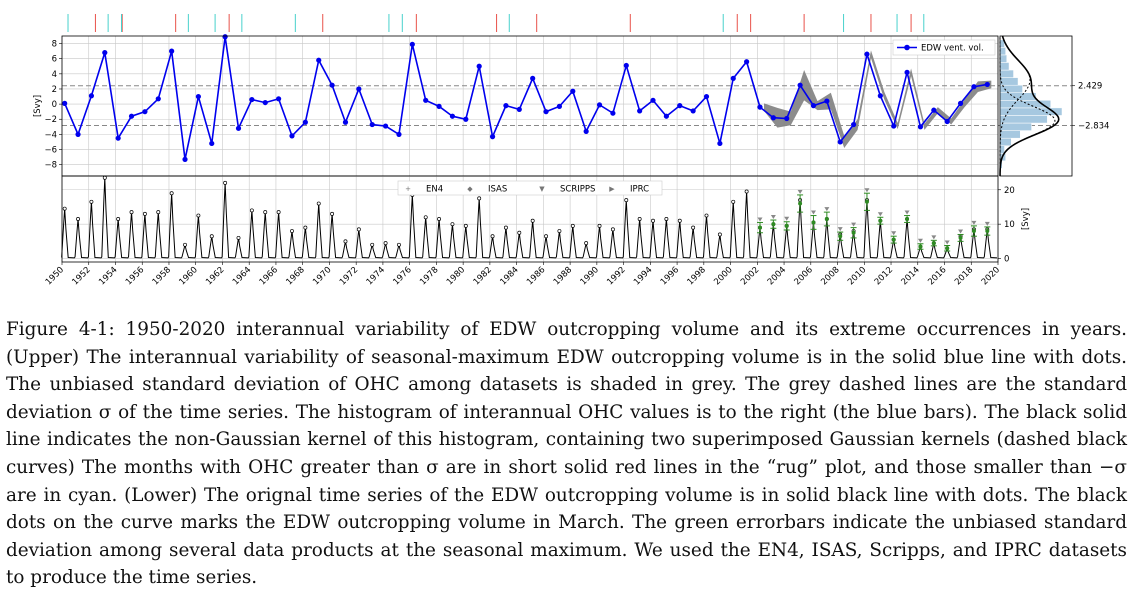  I want to click on std-shade-band, so click(878, 99).